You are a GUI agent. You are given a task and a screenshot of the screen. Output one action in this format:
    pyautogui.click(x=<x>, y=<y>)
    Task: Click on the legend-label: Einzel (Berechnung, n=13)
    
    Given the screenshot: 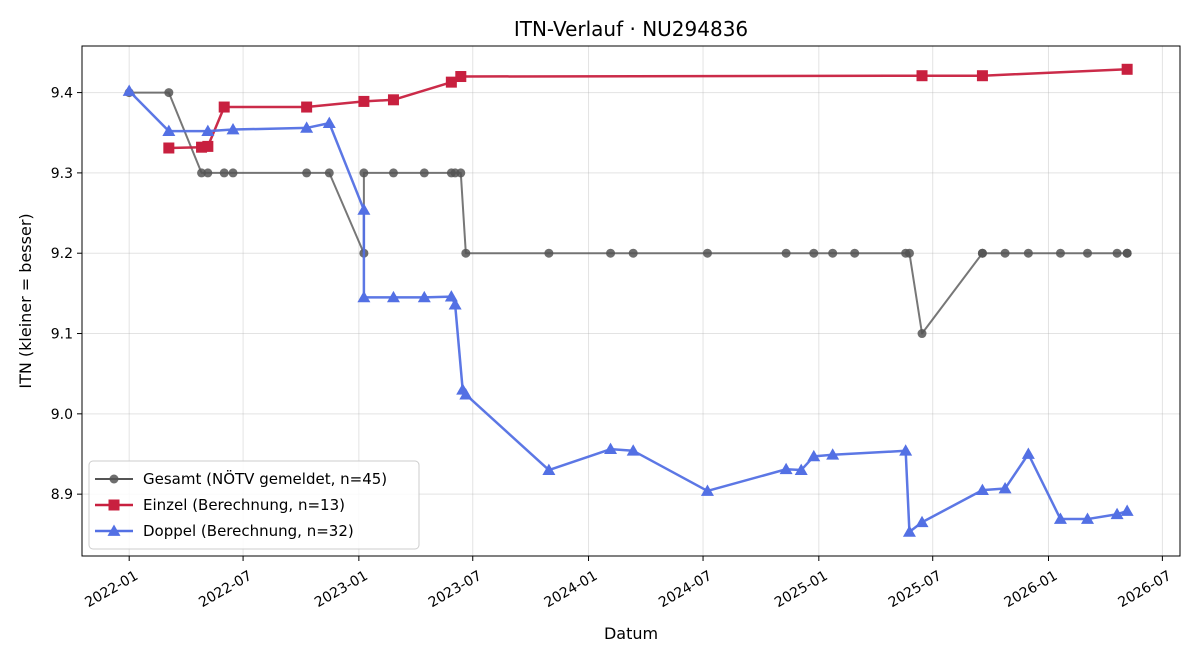 What is the action you would take?
    pyautogui.click(x=244, y=505)
    